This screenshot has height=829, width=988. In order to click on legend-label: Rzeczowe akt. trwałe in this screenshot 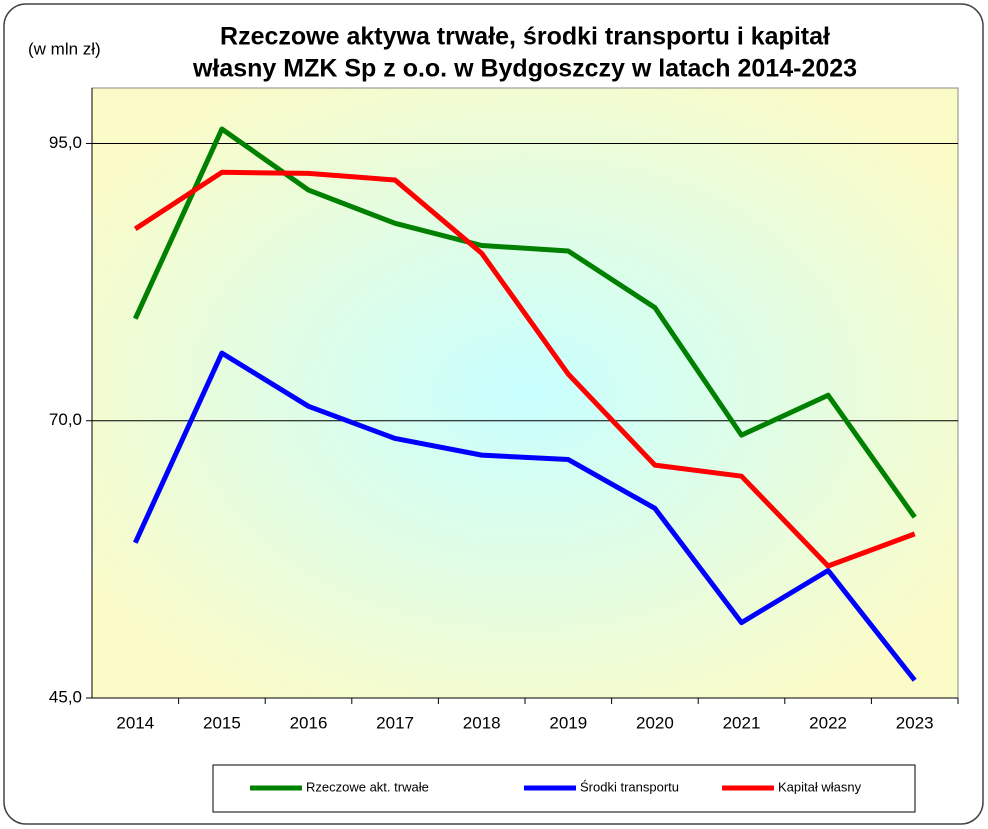, I will do `click(367, 786)`.